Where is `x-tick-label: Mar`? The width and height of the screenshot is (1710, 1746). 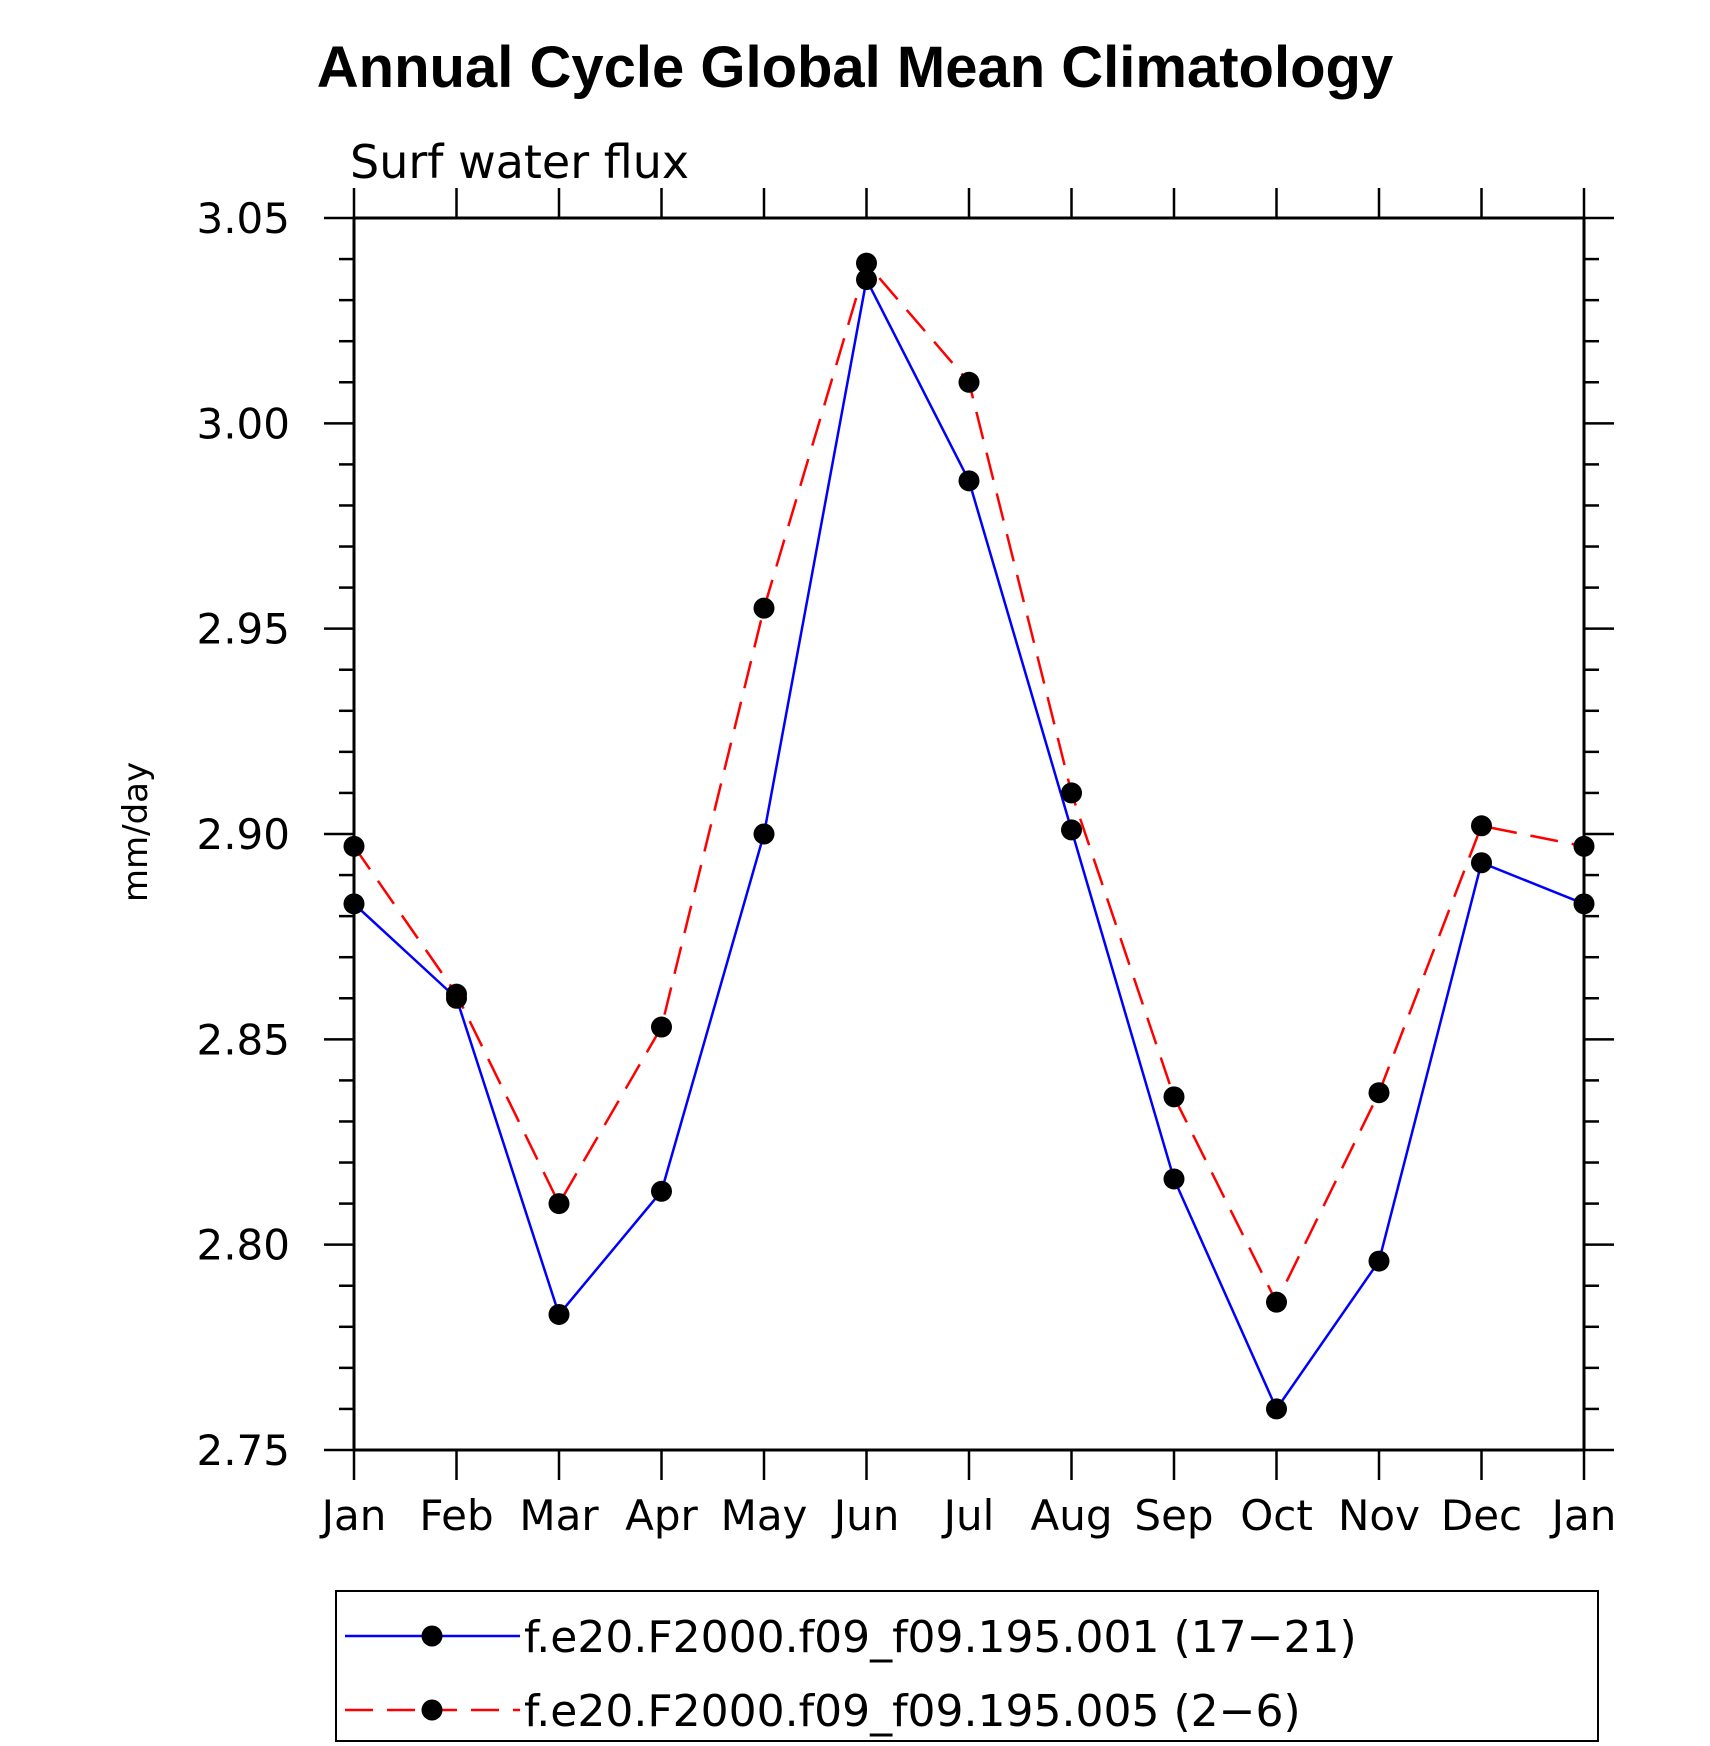 x-tick-label: Mar is located at coordinates (559, 1515).